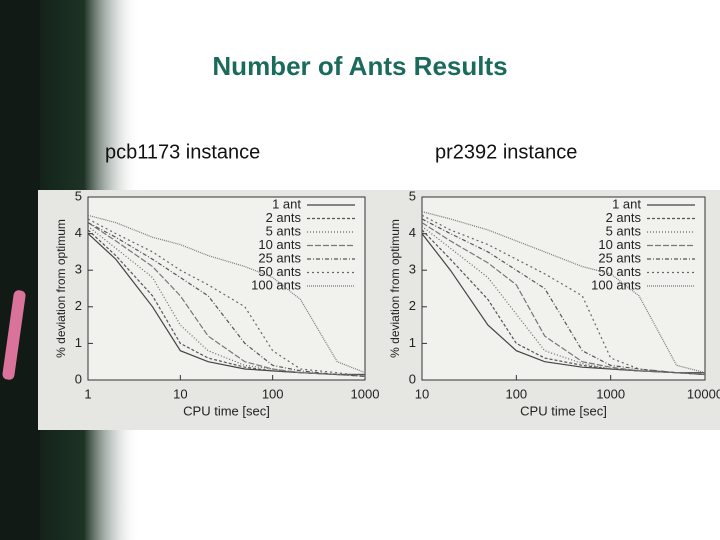 The image size is (720, 540). What do you see at coordinates (359, 66) in the screenshot?
I see `slide-title: Number of Ants Results` at bounding box center [359, 66].